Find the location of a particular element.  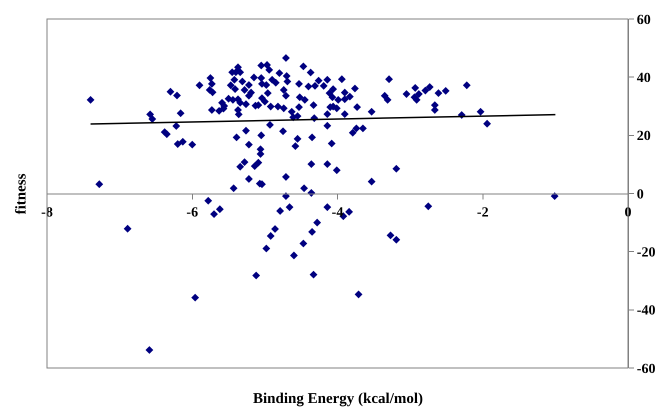

y-tick-label: -60 is located at coordinates (646, 369).